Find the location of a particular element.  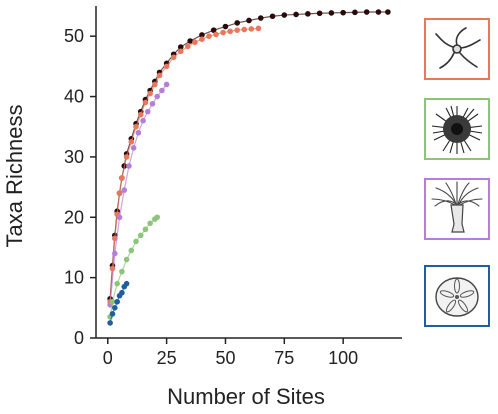

x-ticks: 0 25 50 75 100 is located at coordinates (230, 353).